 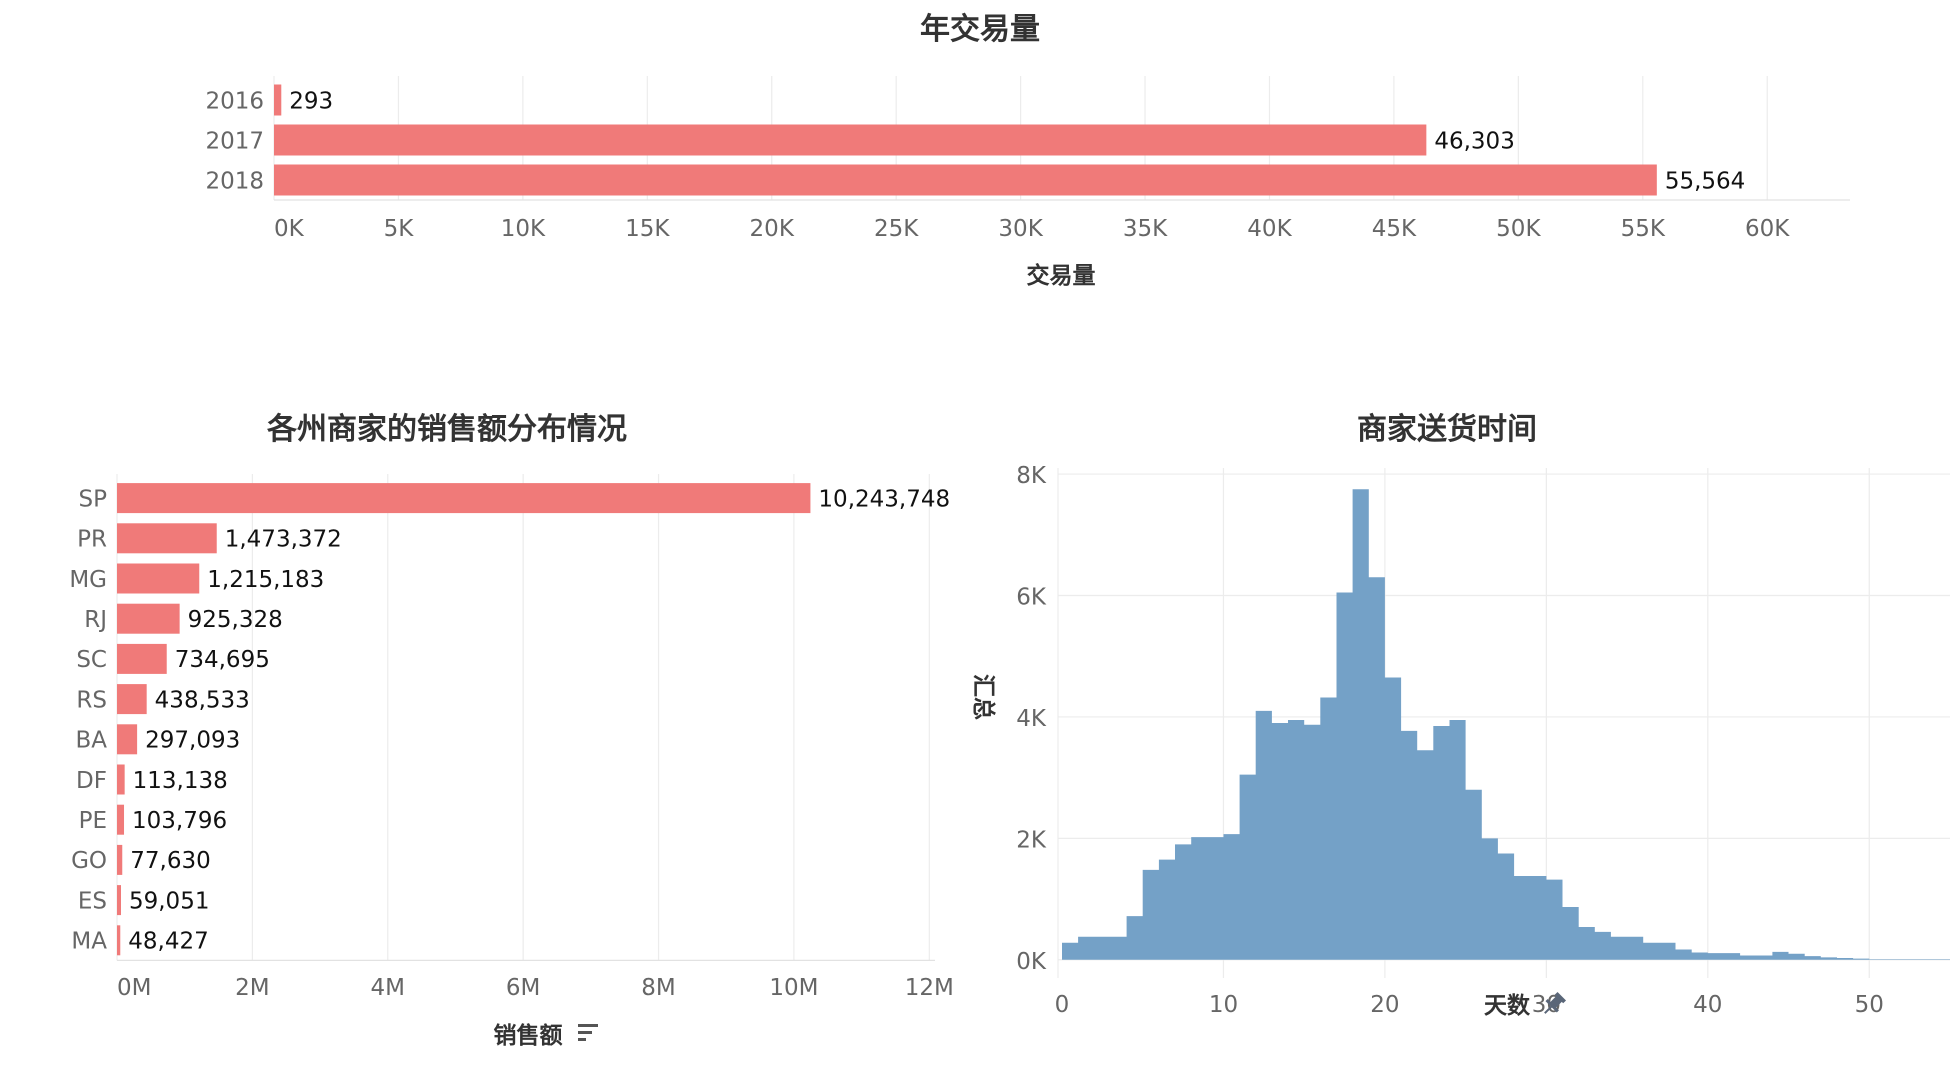 What do you see at coordinates (896, 229) in the screenshot?
I see `x-tick-label: 25K` at bounding box center [896, 229].